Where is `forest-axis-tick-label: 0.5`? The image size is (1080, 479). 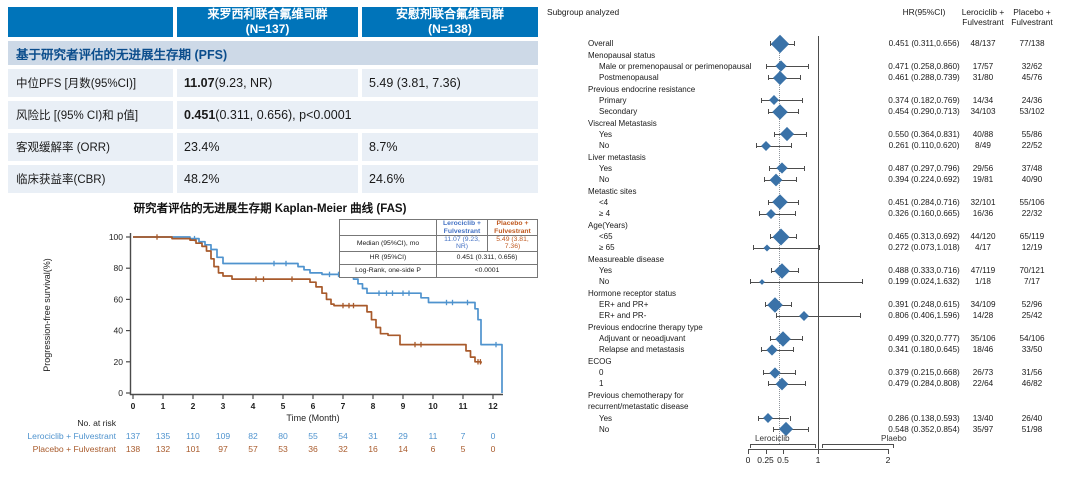 forest-axis-tick-label: 0.5 is located at coordinates (783, 460).